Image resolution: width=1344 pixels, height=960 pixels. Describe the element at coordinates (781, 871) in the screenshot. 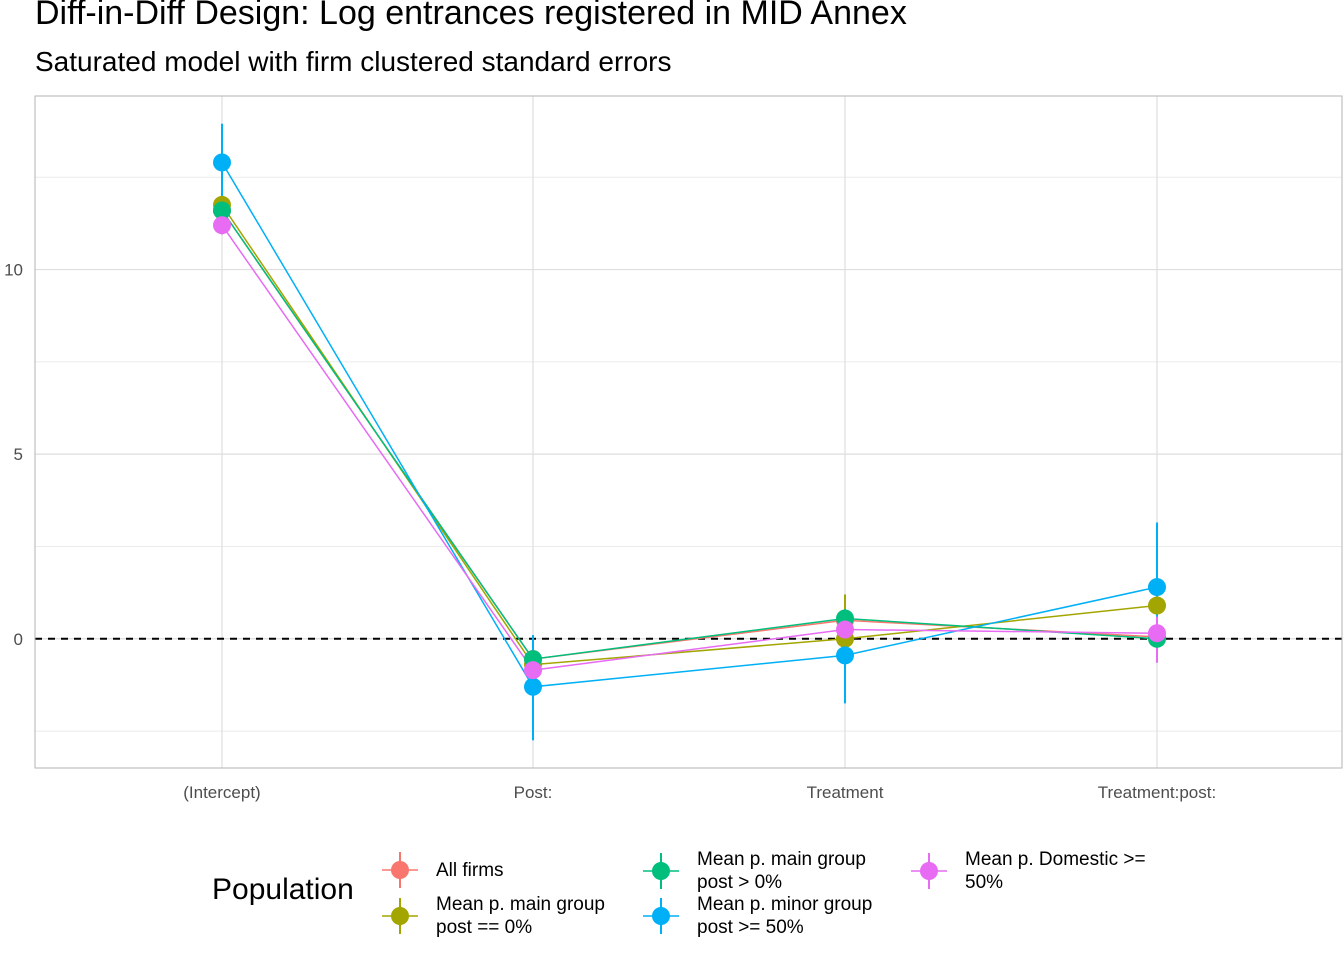

I see `legend-label: Mean p. main group post > 0%` at that location.